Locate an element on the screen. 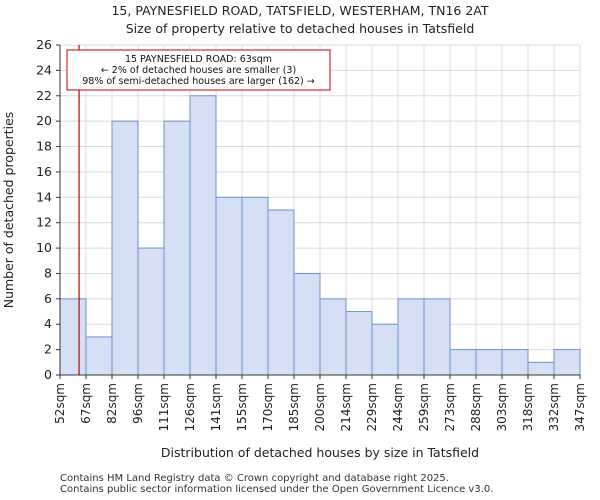  x-tick-label: 259sqm is located at coordinates (424, 407).